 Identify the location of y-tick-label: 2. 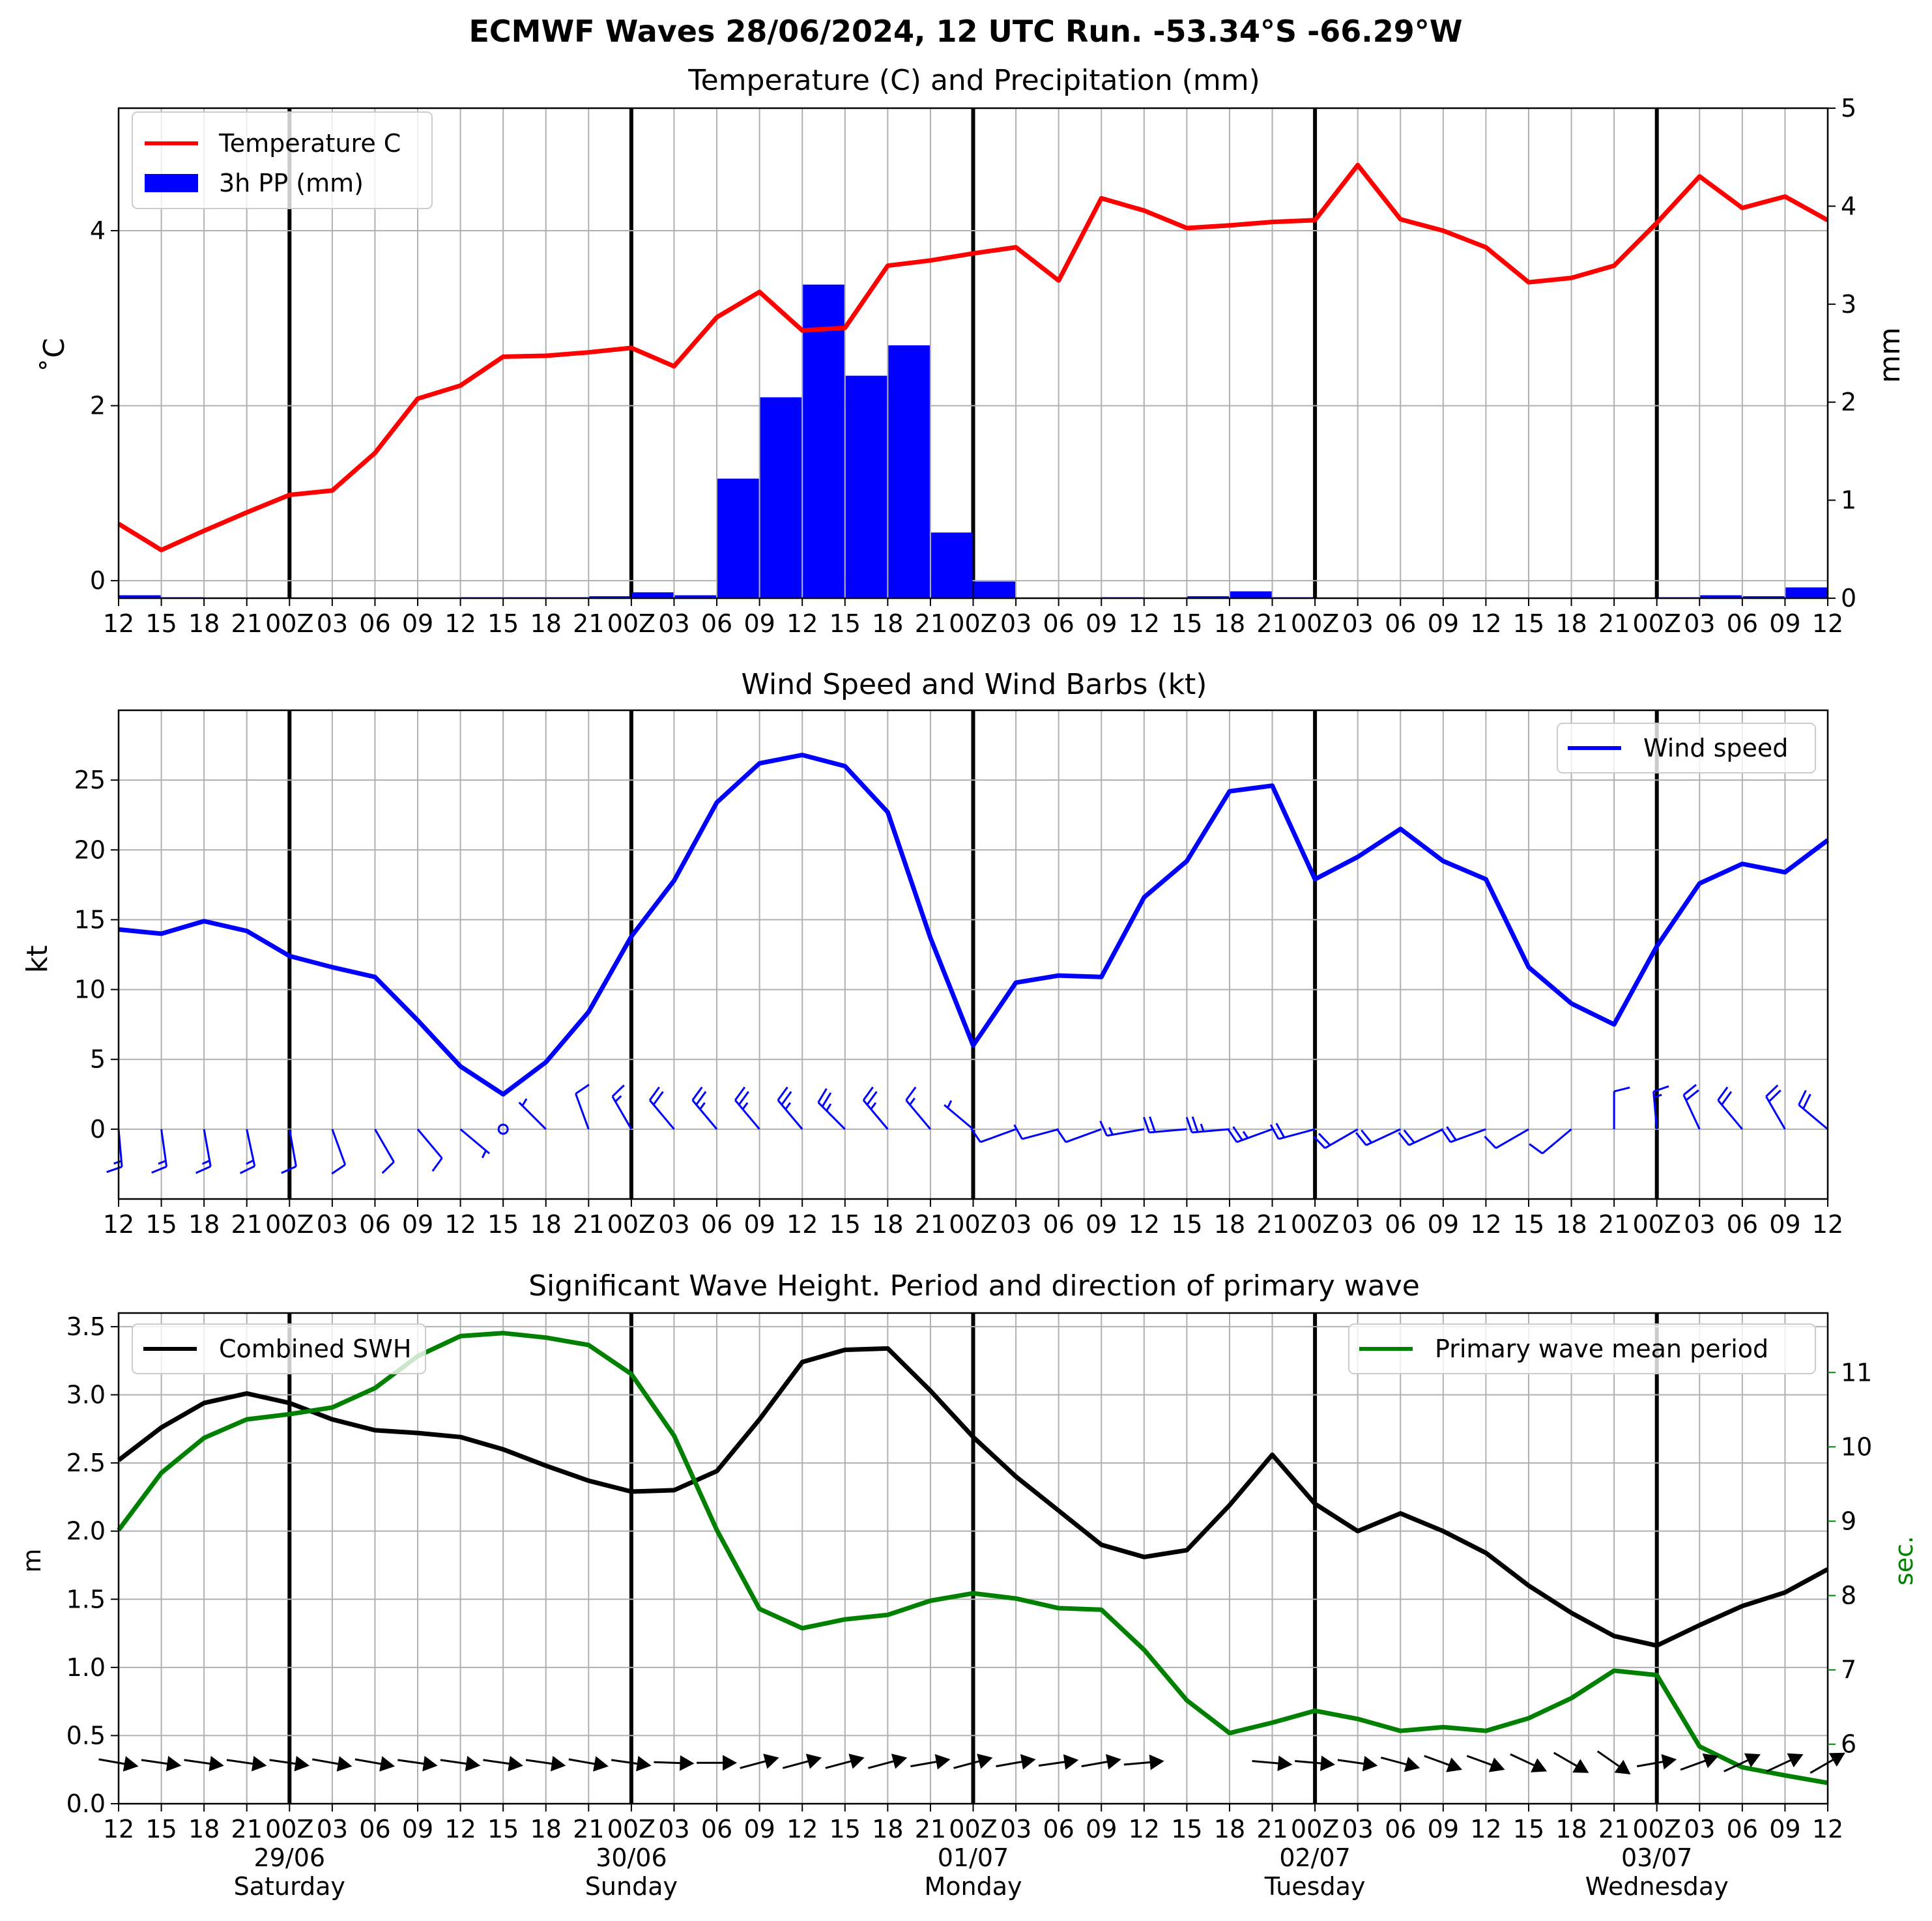
(98, 406).